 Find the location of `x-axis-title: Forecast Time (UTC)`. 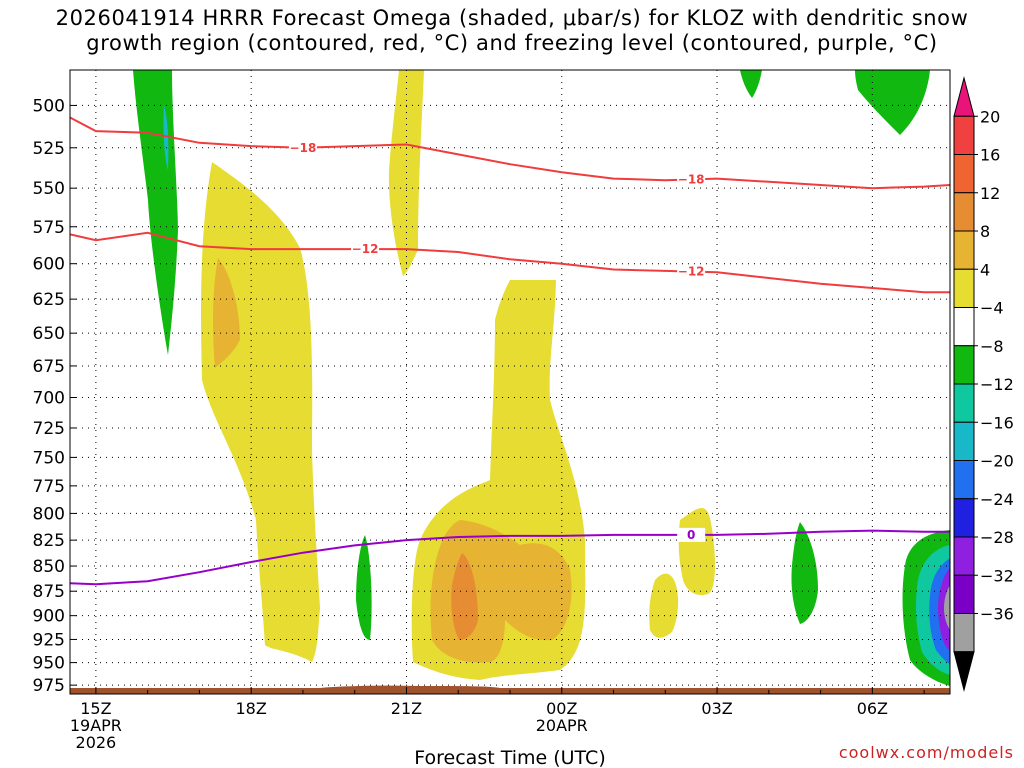

x-axis-title: Forecast Time (UTC) is located at coordinates (509, 757).